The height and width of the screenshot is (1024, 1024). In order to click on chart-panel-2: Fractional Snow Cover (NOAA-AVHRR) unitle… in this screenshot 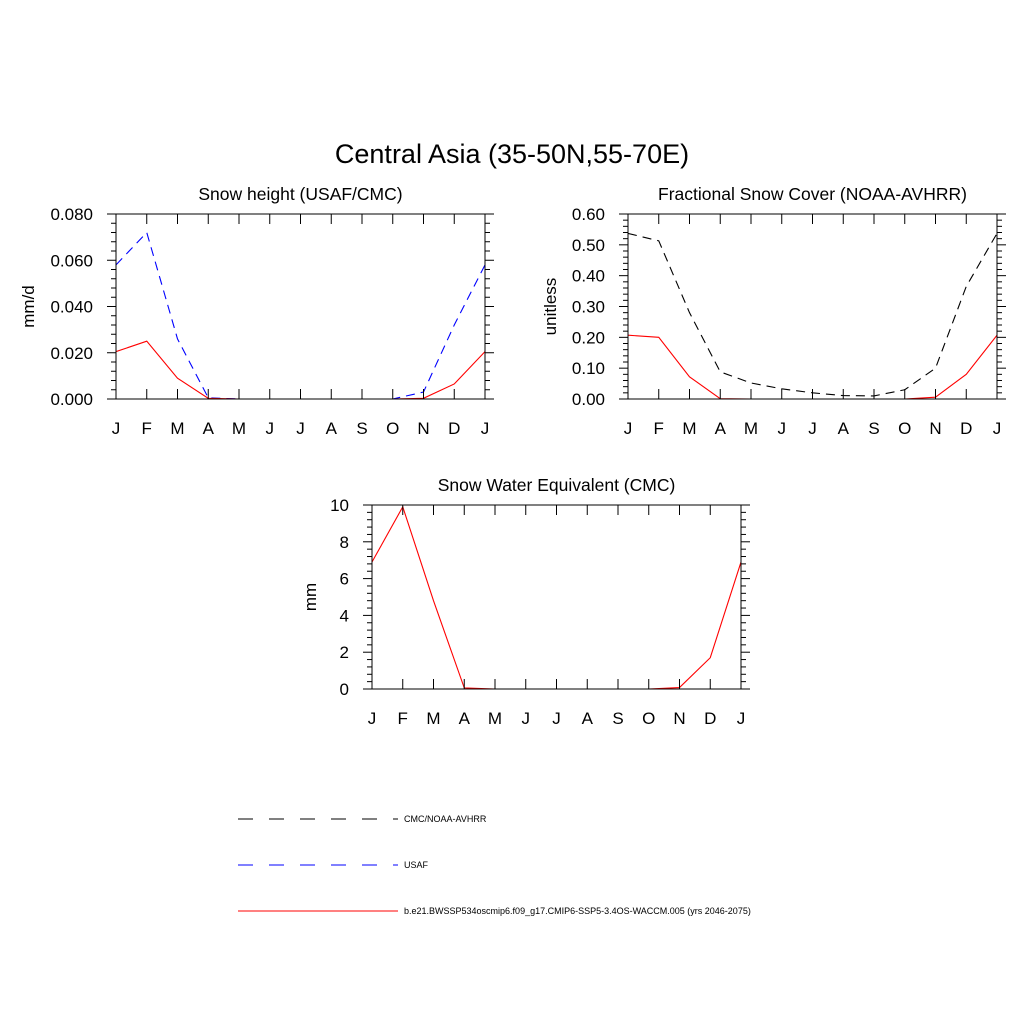, I will do `click(773, 311)`.